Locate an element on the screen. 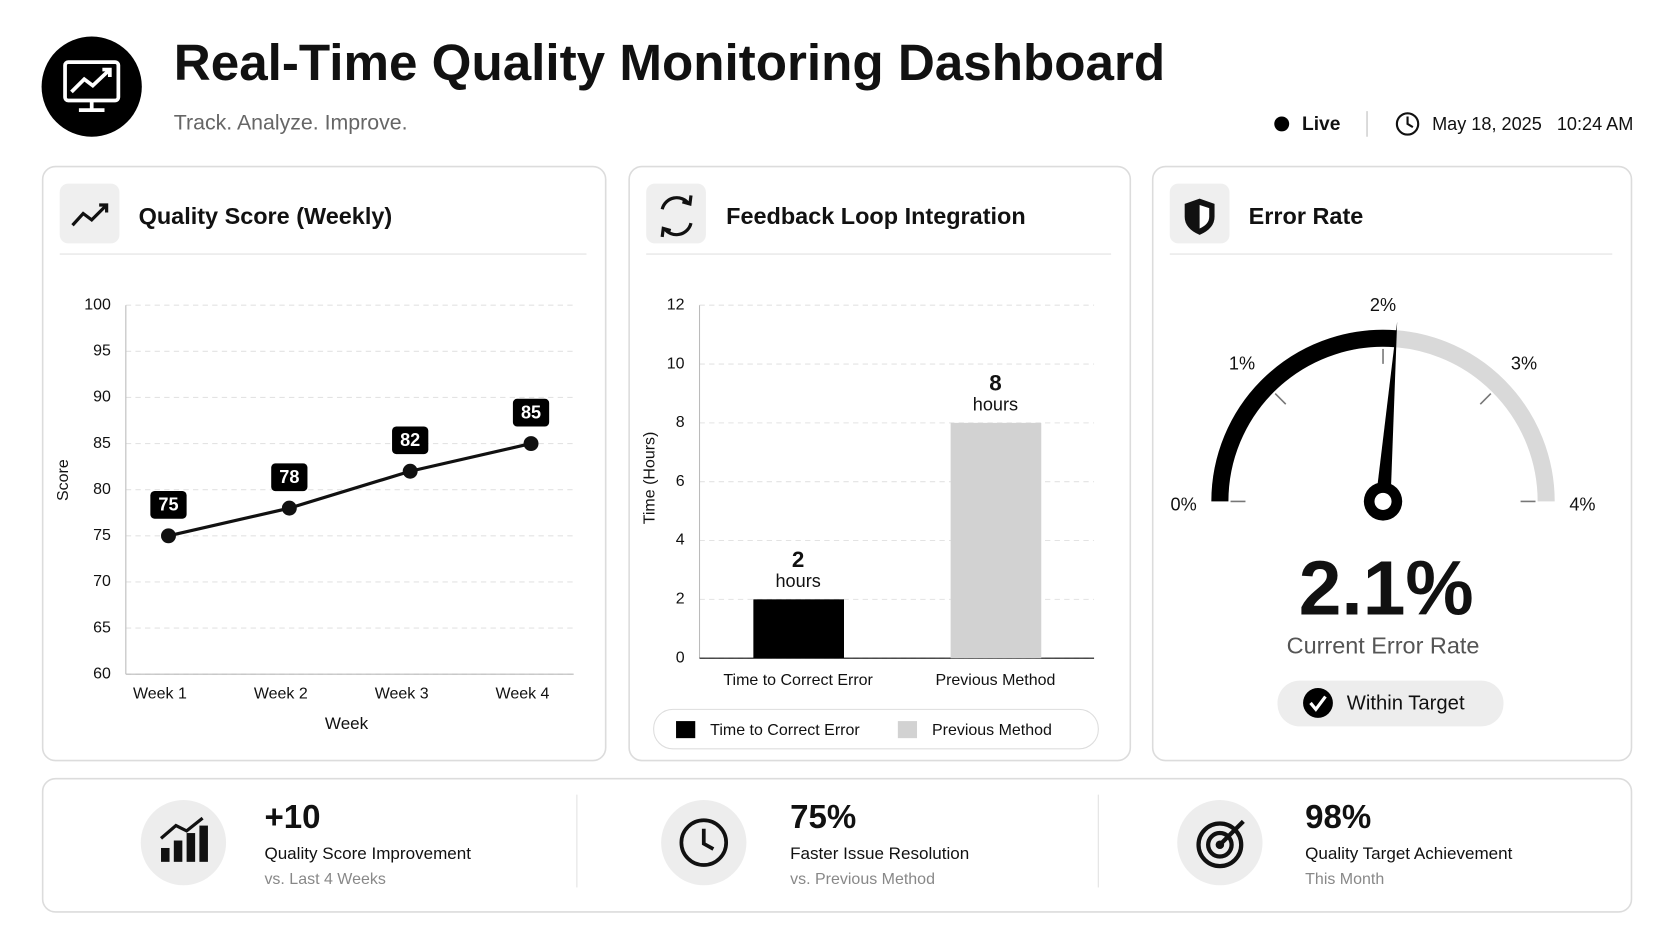  gauge-value: 2.1% is located at coordinates (1386, 588).